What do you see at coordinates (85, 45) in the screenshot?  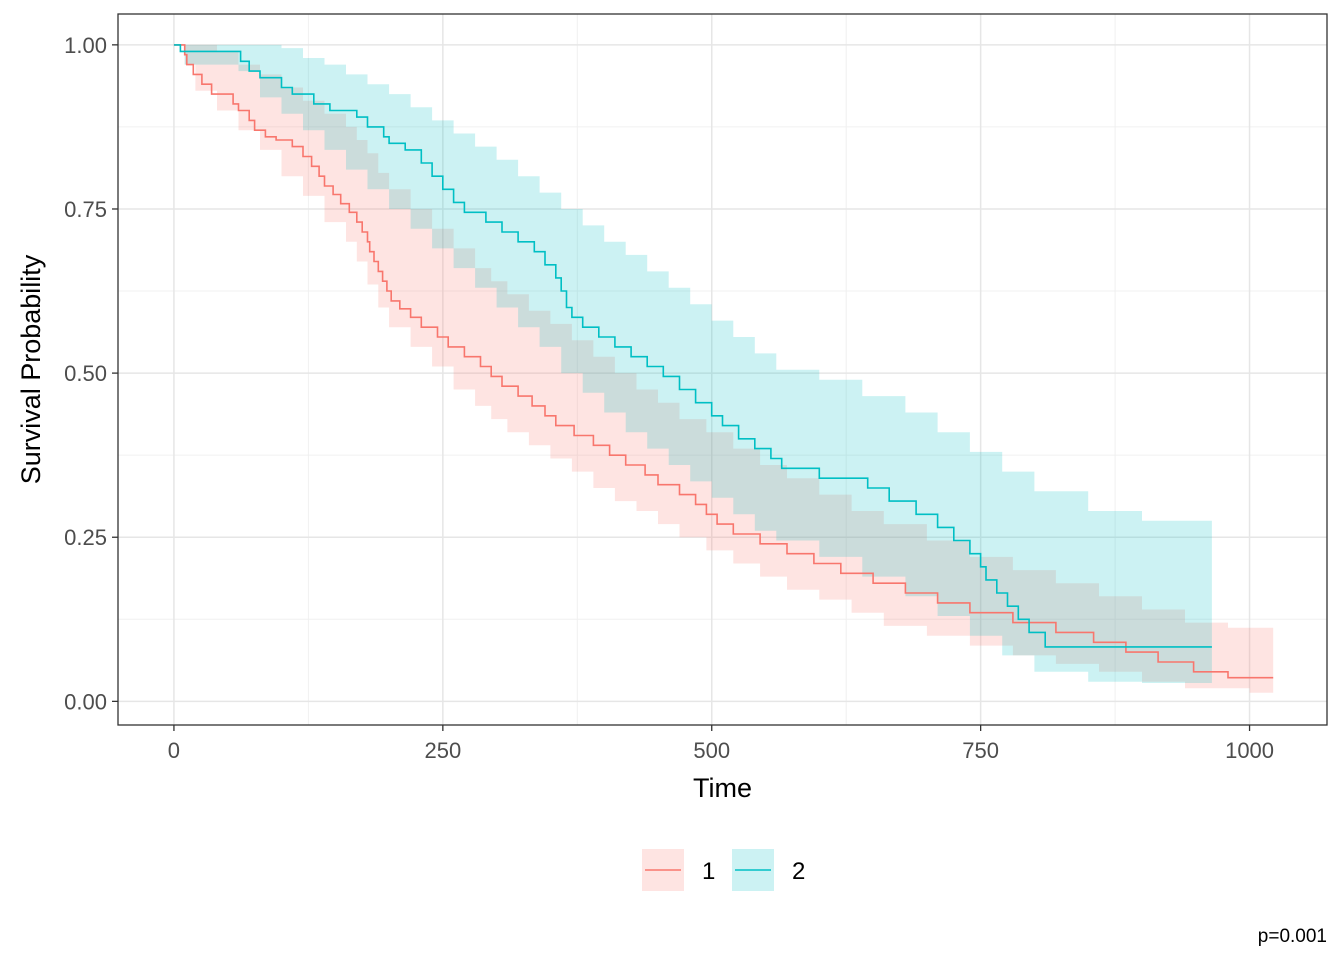 I see `y-tick-label: 1.00` at bounding box center [85, 45].